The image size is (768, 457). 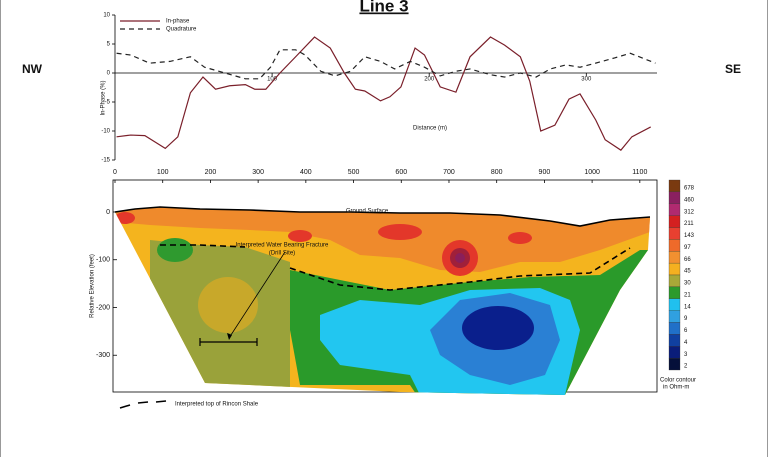 I want to click on colorbar-label: 66, so click(x=687, y=260).